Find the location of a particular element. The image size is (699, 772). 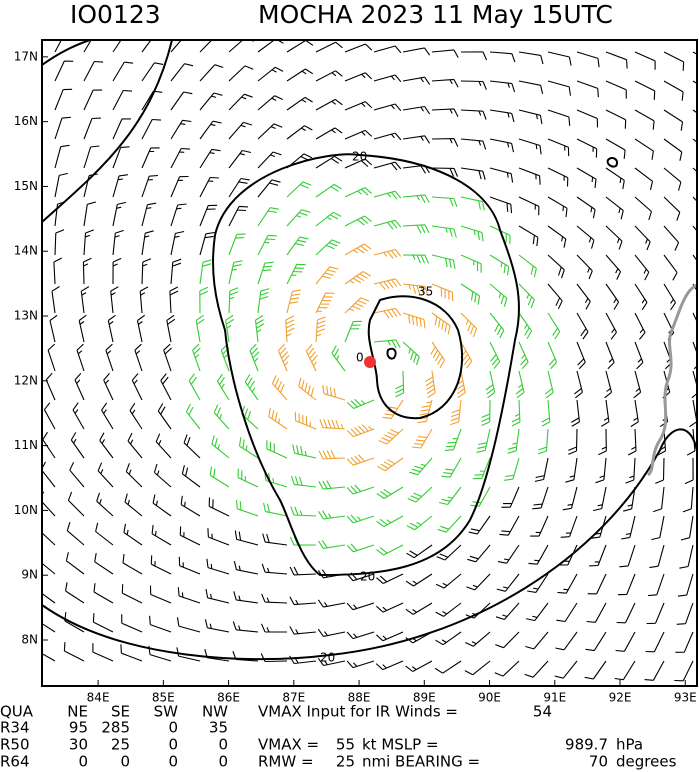

storm-id: IO0123 is located at coordinates (115, 14).